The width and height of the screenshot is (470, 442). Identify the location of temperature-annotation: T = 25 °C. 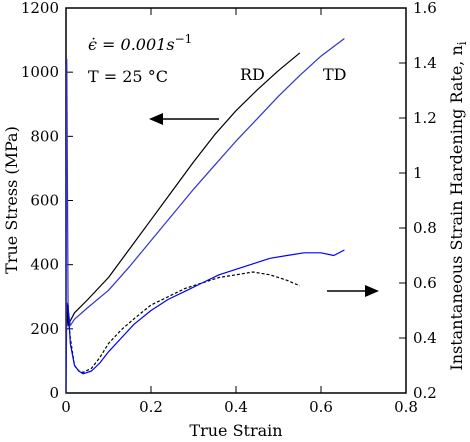
(128, 76).